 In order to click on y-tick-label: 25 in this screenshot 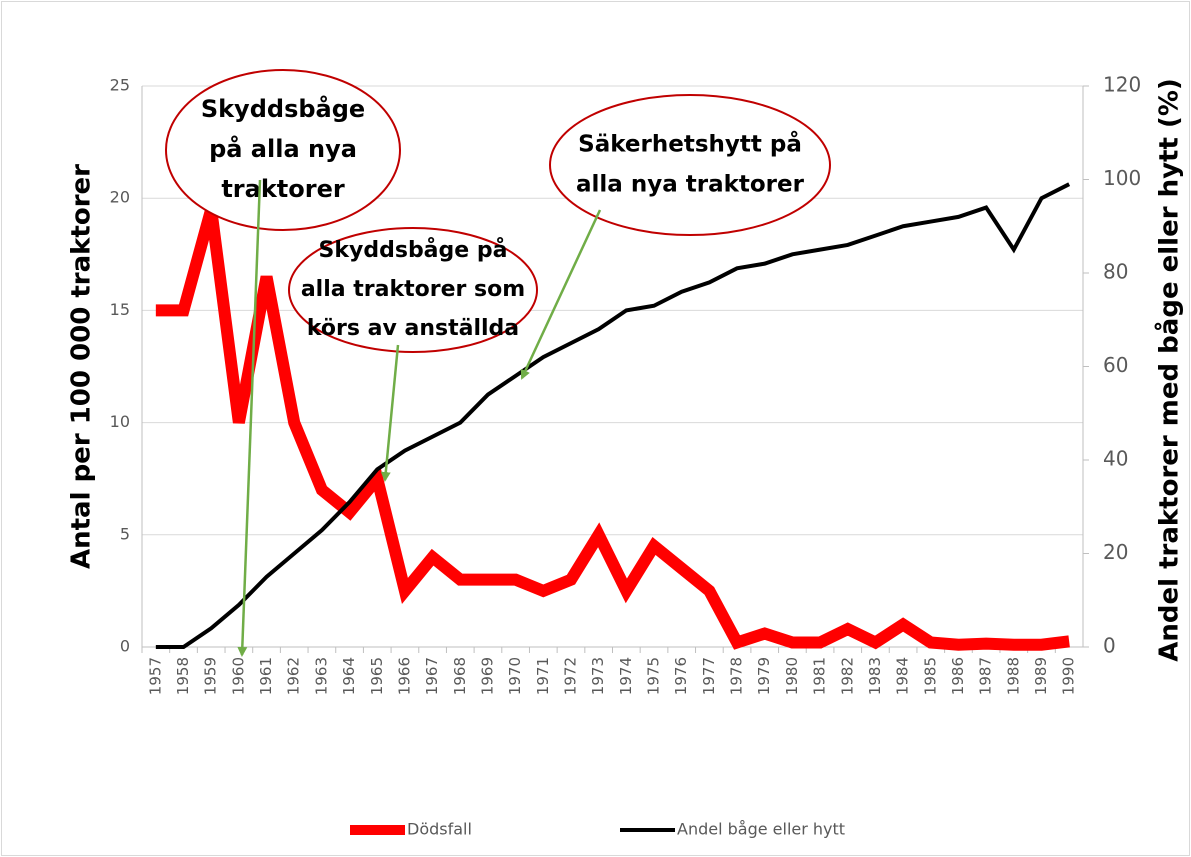, I will do `click(120, 85)`.